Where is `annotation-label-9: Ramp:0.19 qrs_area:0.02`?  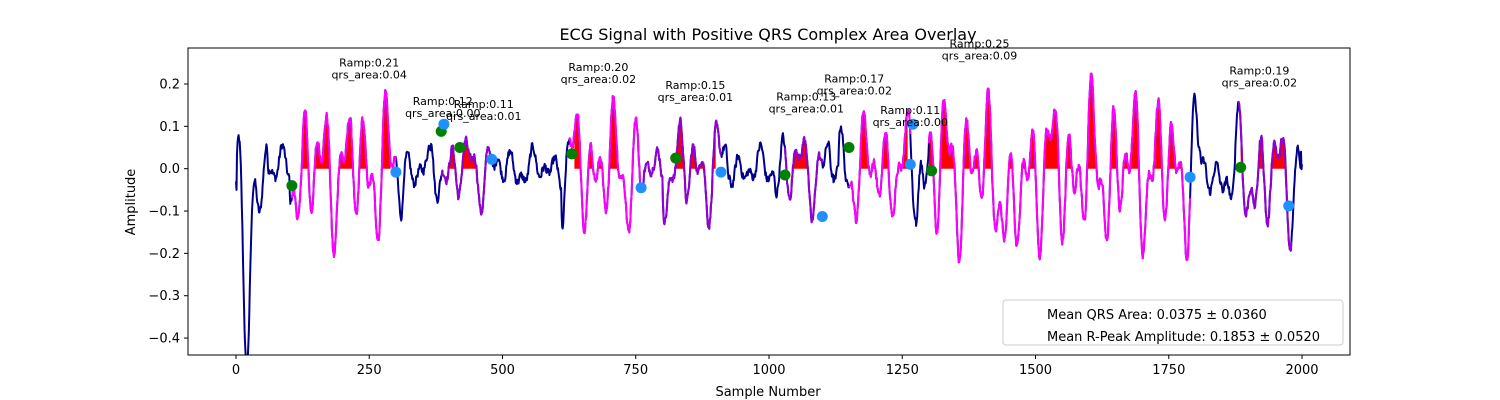 annotation-label-9: Ramp:0.19 qrs_area:0.02 is located at coordinates (1259, 77).